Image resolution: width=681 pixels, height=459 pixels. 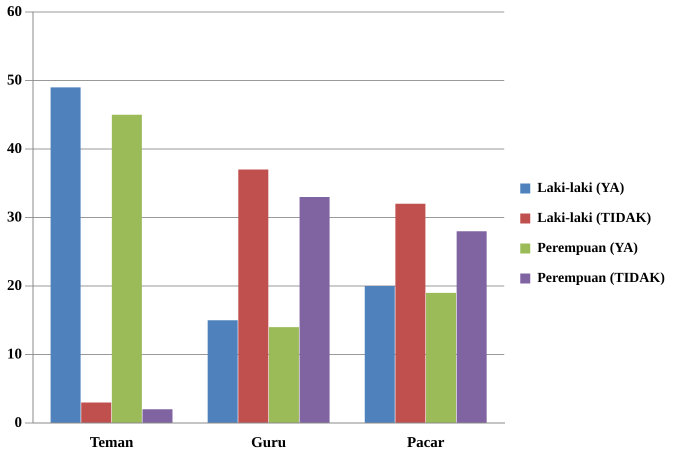 I want to click on legend-label: Laki-laki (YA), so click(x=581, y=188).